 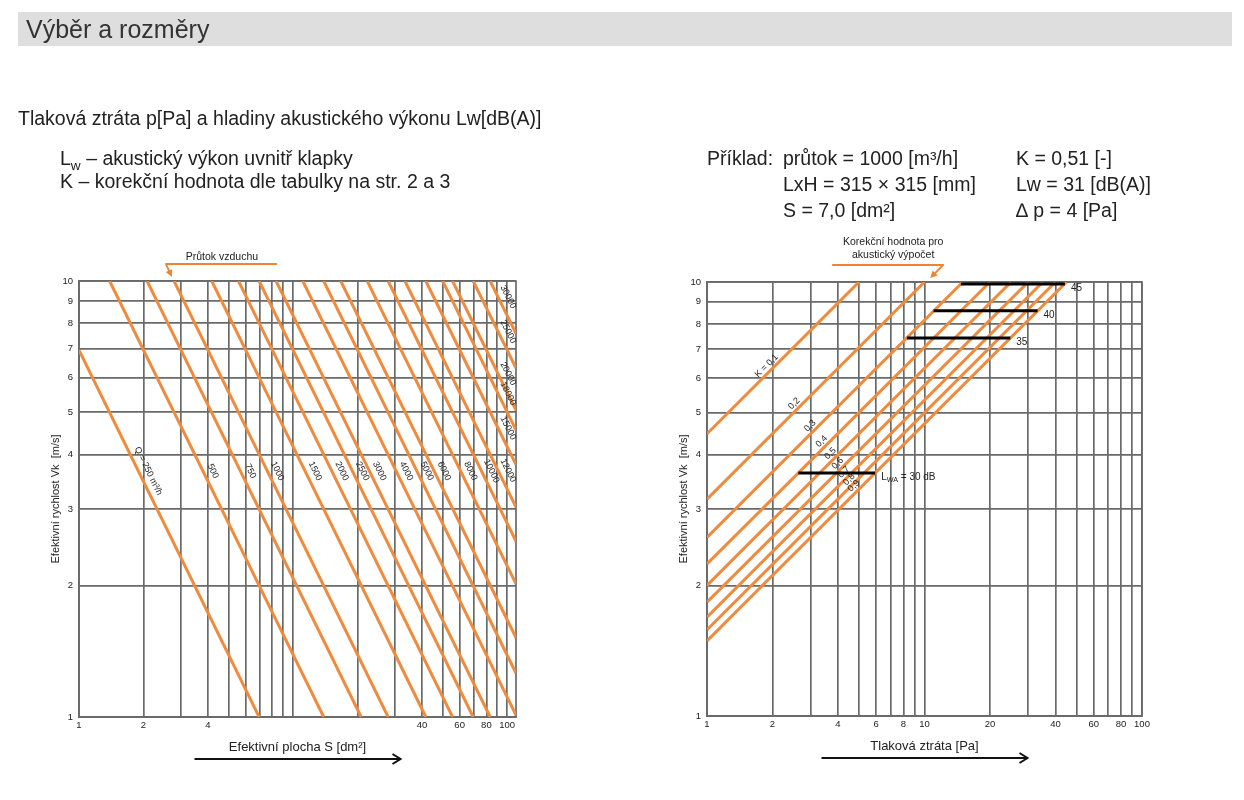 What do you see at coordinates (255, 181) in the screenshot?
I see `text: K – korekční hodnota dle tabulky na str. 2 a 3` at bounding box center [255, 181].